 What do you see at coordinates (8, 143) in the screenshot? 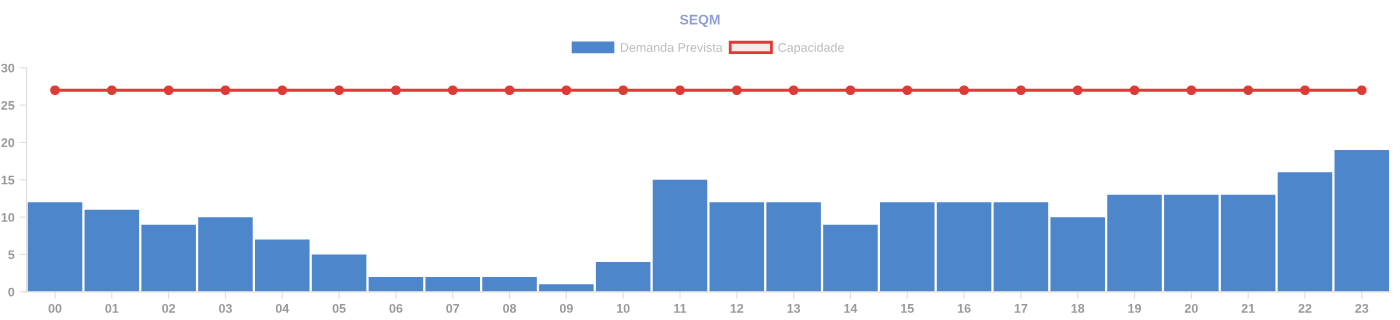
I see `y-tick-label: 20` at bounding box center [8, 143].